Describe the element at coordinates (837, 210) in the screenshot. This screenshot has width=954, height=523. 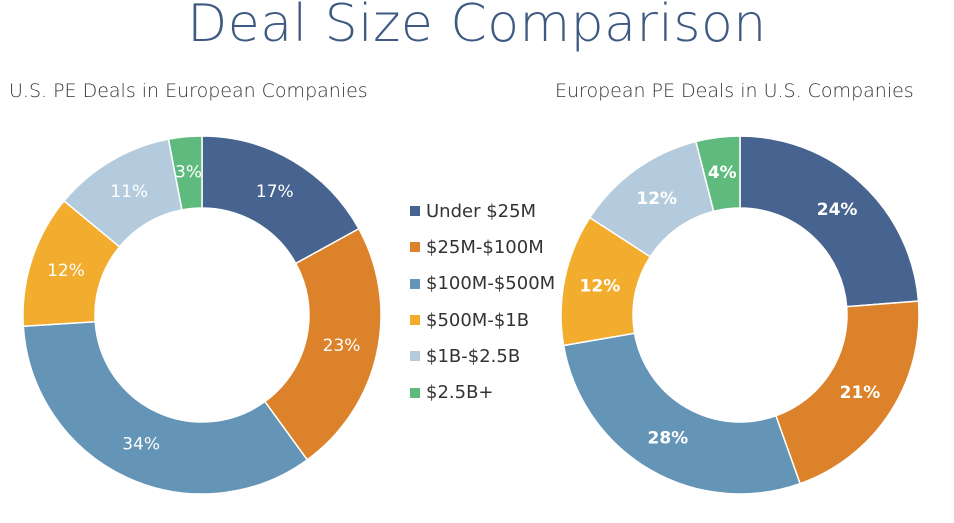
I see `europe-in-us-data-label-under-25m: 24%` at that location.